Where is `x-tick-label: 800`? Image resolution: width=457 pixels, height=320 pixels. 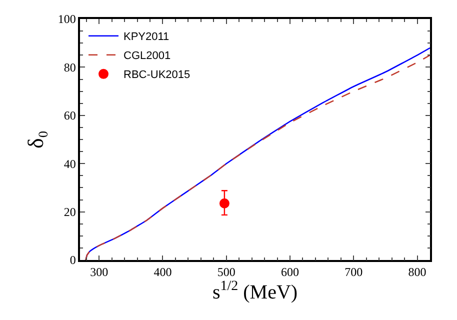 x-tick-label: 800 is located at coordinates (417, 272).